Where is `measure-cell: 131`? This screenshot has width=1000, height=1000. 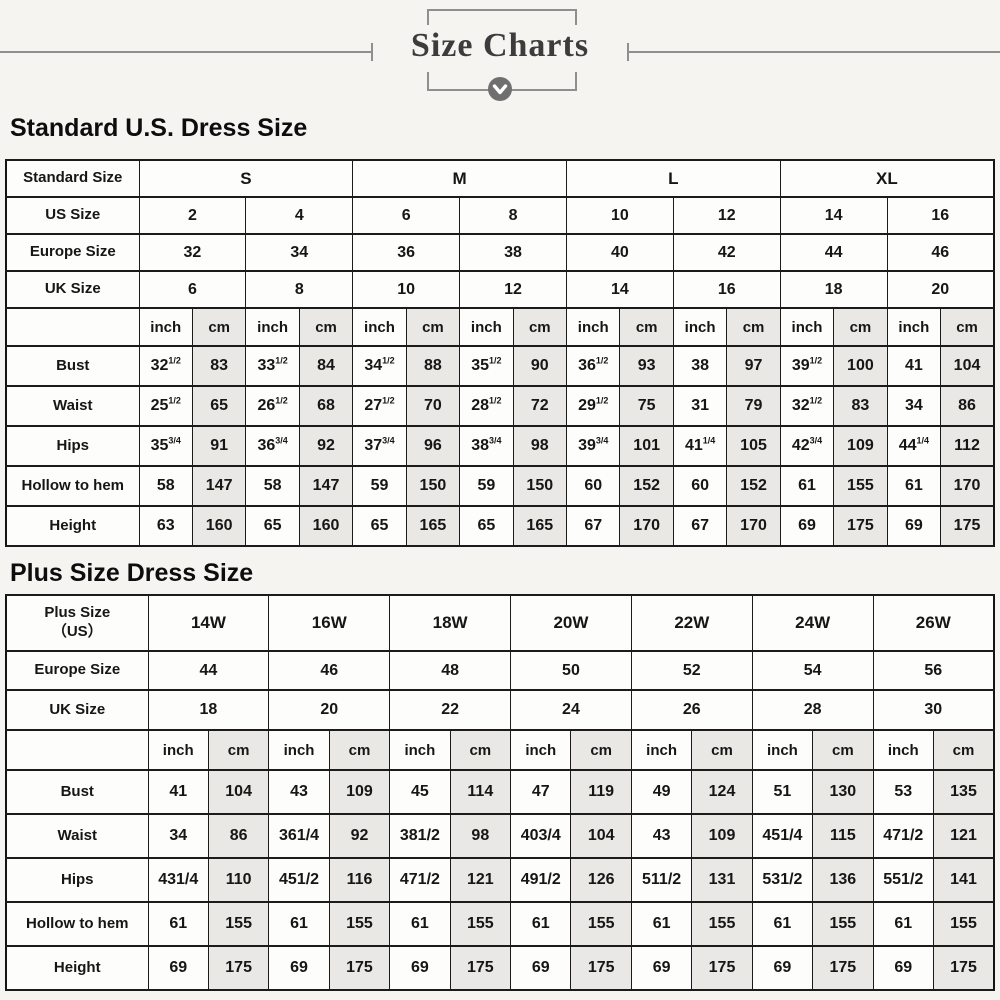 measure-cell: 131 is located at coordinates (722, 880).